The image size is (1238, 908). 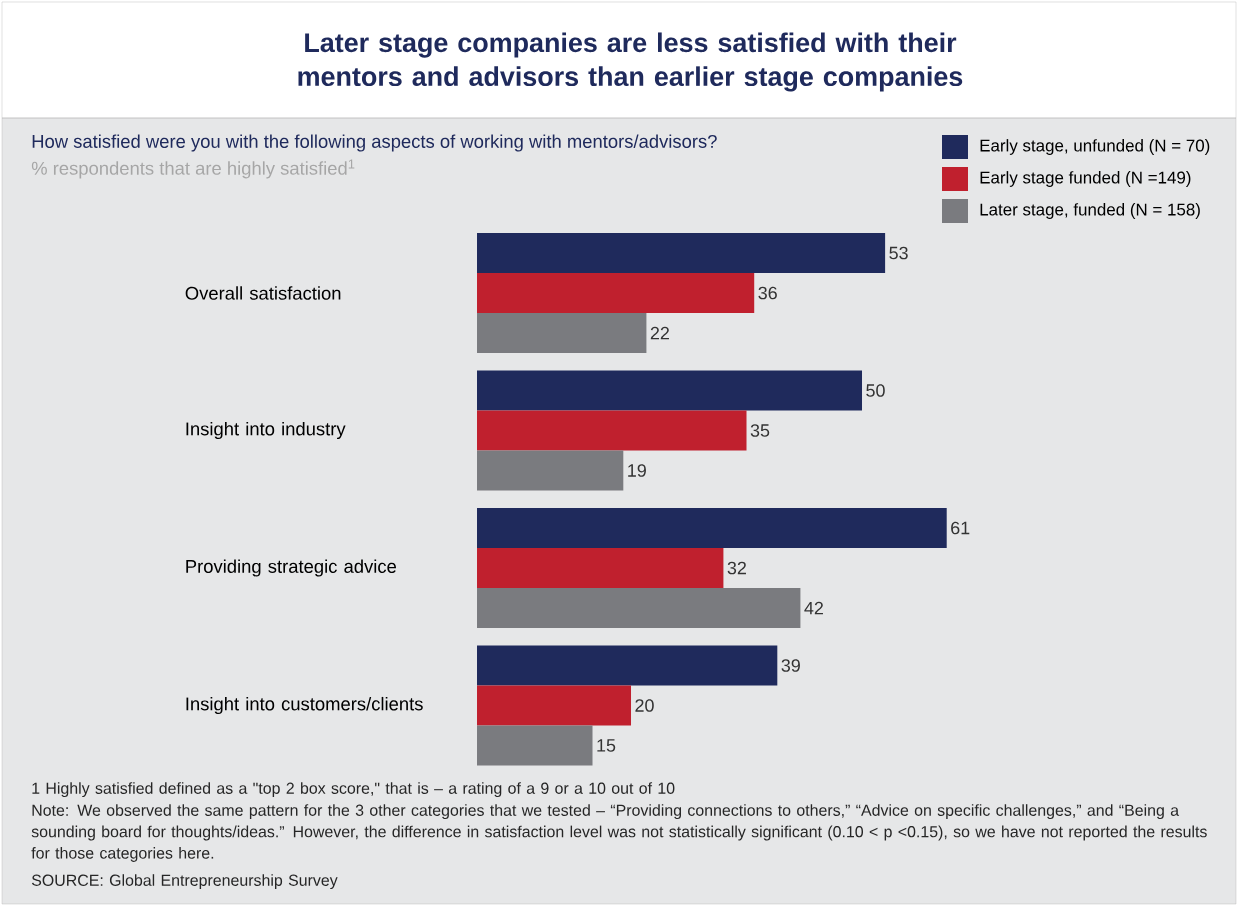 What do you see at coordinates (960, 528) in the screenshot?
I see `data-label: 61` at bounding box center [960, 528].